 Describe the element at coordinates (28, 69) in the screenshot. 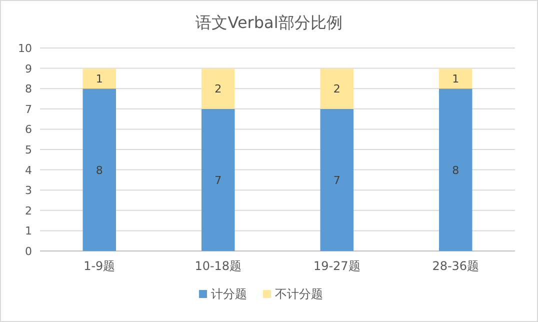

I see `y-tick-label: 9` at that location.